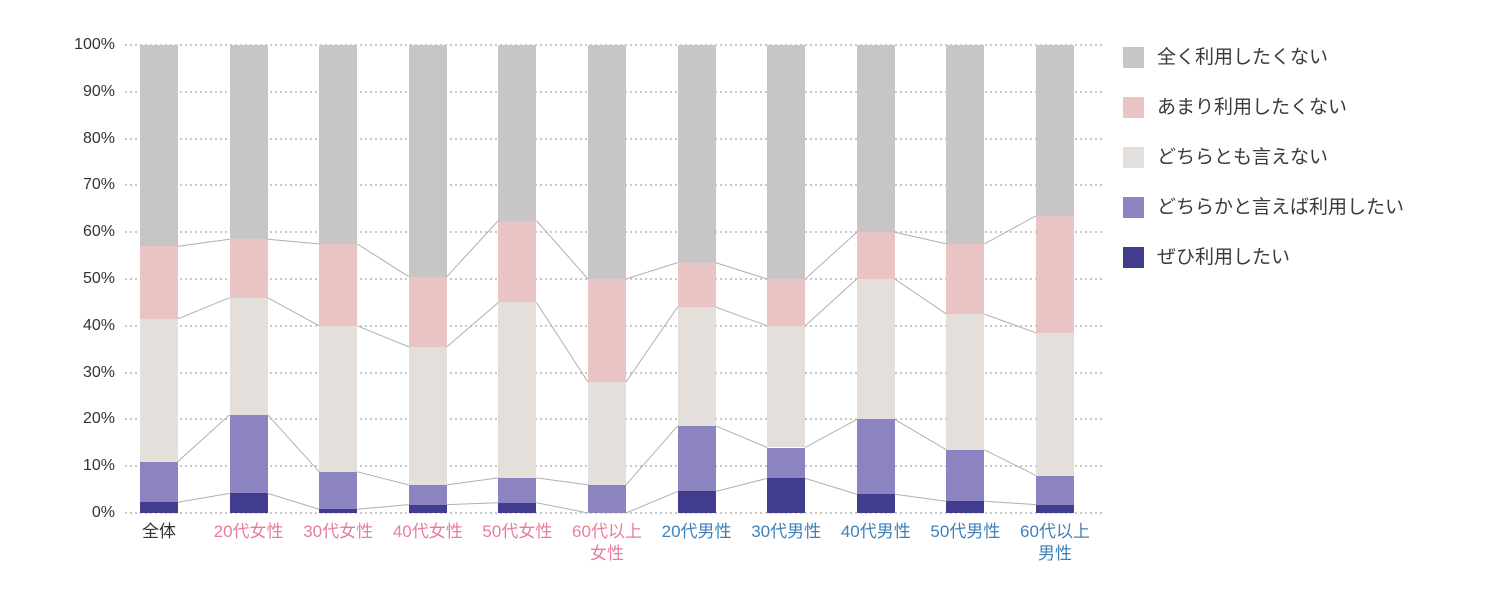  What do you see at coordinates (965, 531) in the screenshot?
I see `x-axis-category-label: 50代男性` at bounding box center [965, 531].